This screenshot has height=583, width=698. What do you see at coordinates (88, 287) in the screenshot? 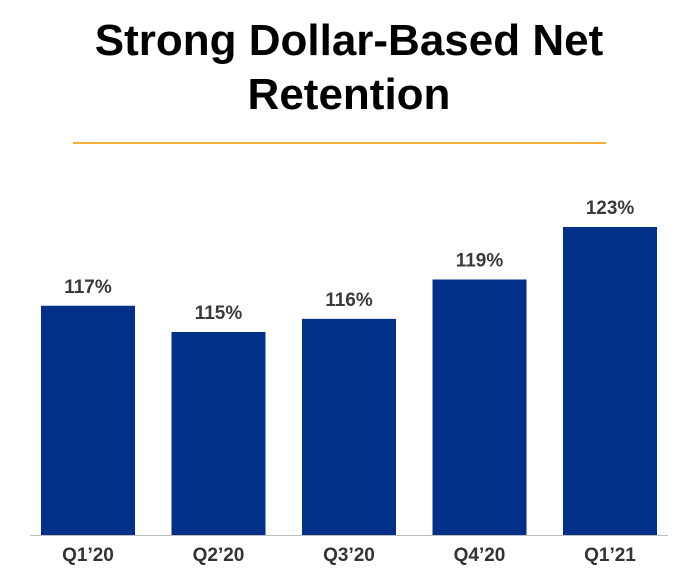
I see `data-label-1: 117%` at bounding box center [88, 287].